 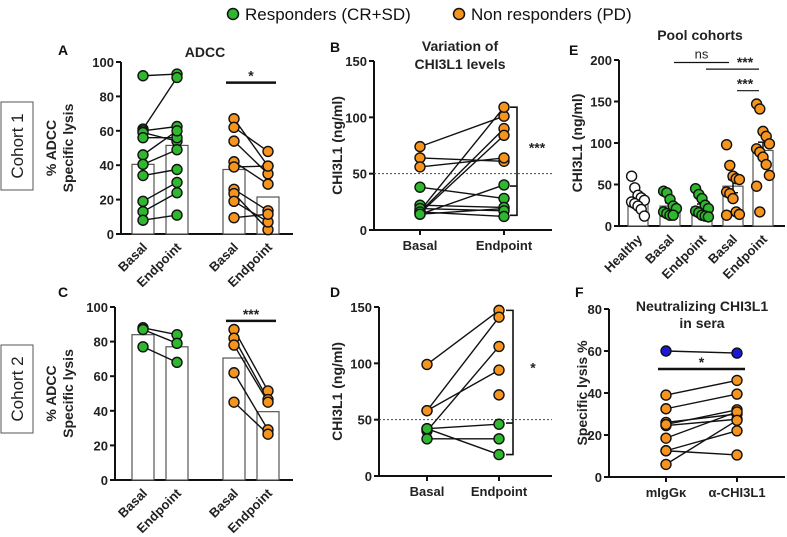 What do you see at coordinates (579, 292) in the screenshot?
I see `panel-letter: F` at bounding box center [579, 292].